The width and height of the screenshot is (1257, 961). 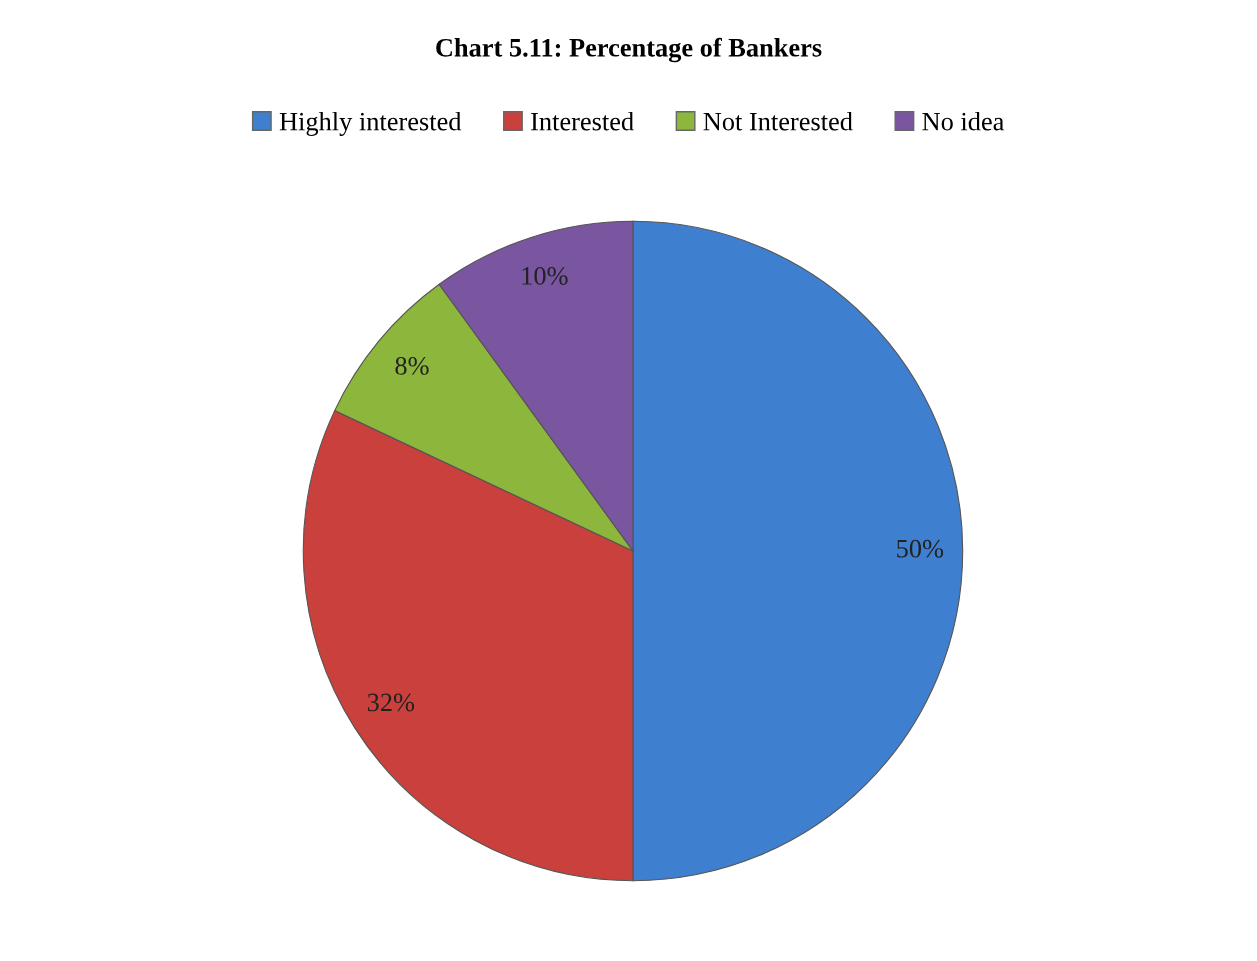 I want to click on data-label: 50%, so click(x=920, y=548).